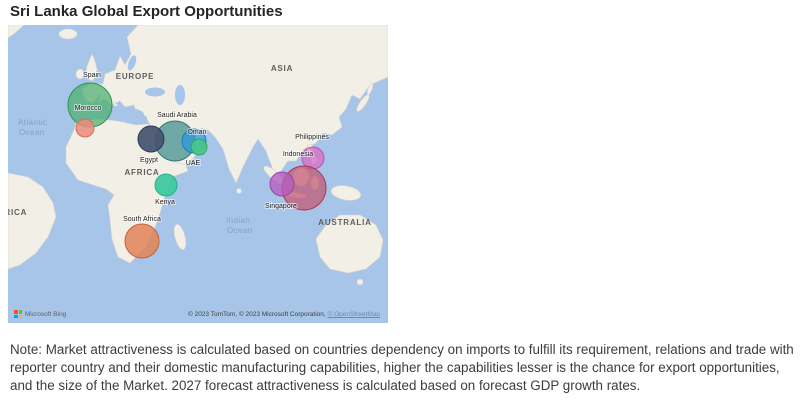 This screenshot has width=800, height=404. What do you see at coordinates (88, 108) in the screenshot?
I see `country-label-morocco: Morocco` at bounding box center [88, 108].